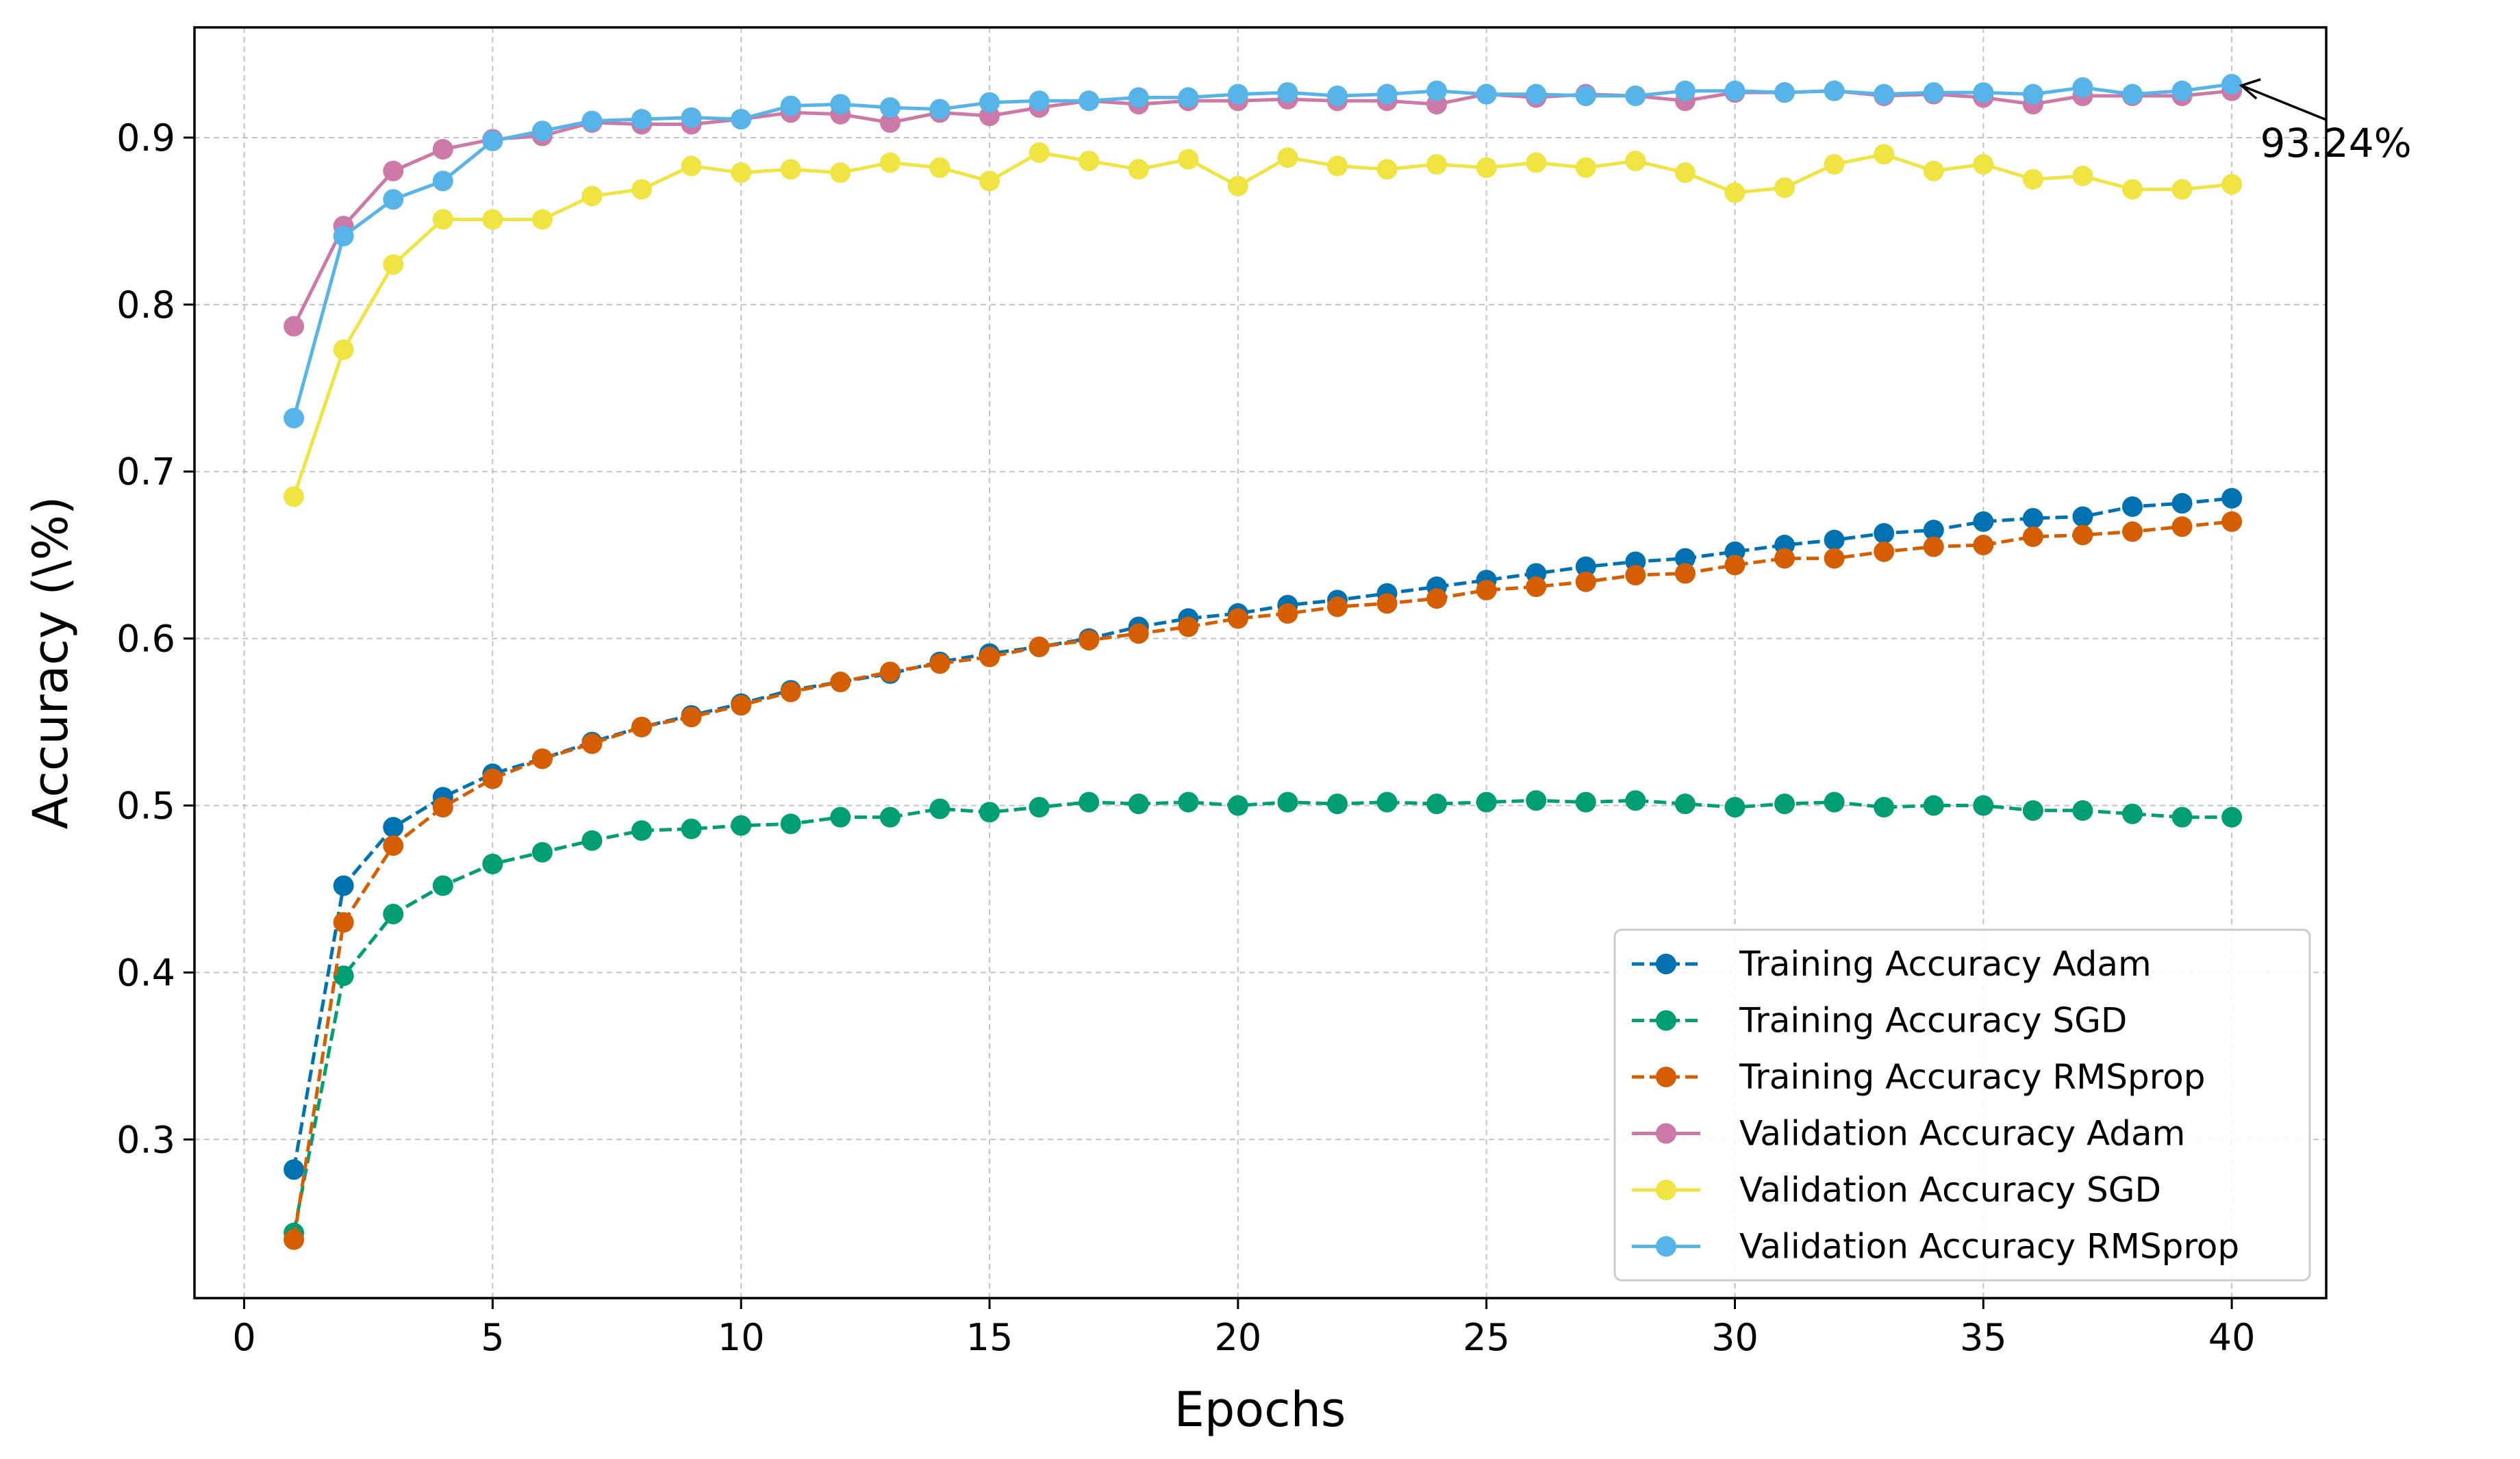 The height and width of the screenshot is (1459, 2520). I want to click on x-axis-label: Epochs, so click(1260, 1410).